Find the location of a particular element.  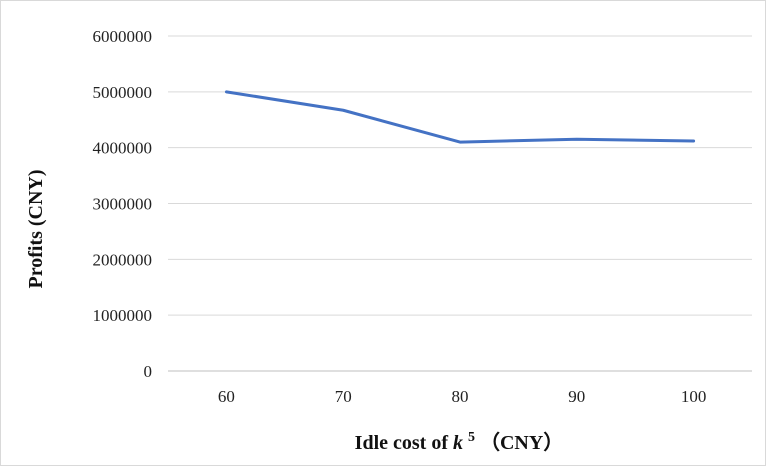

x-axis-title: Idle cost of k 5 （CNY） is located at coordinates (459, 439).